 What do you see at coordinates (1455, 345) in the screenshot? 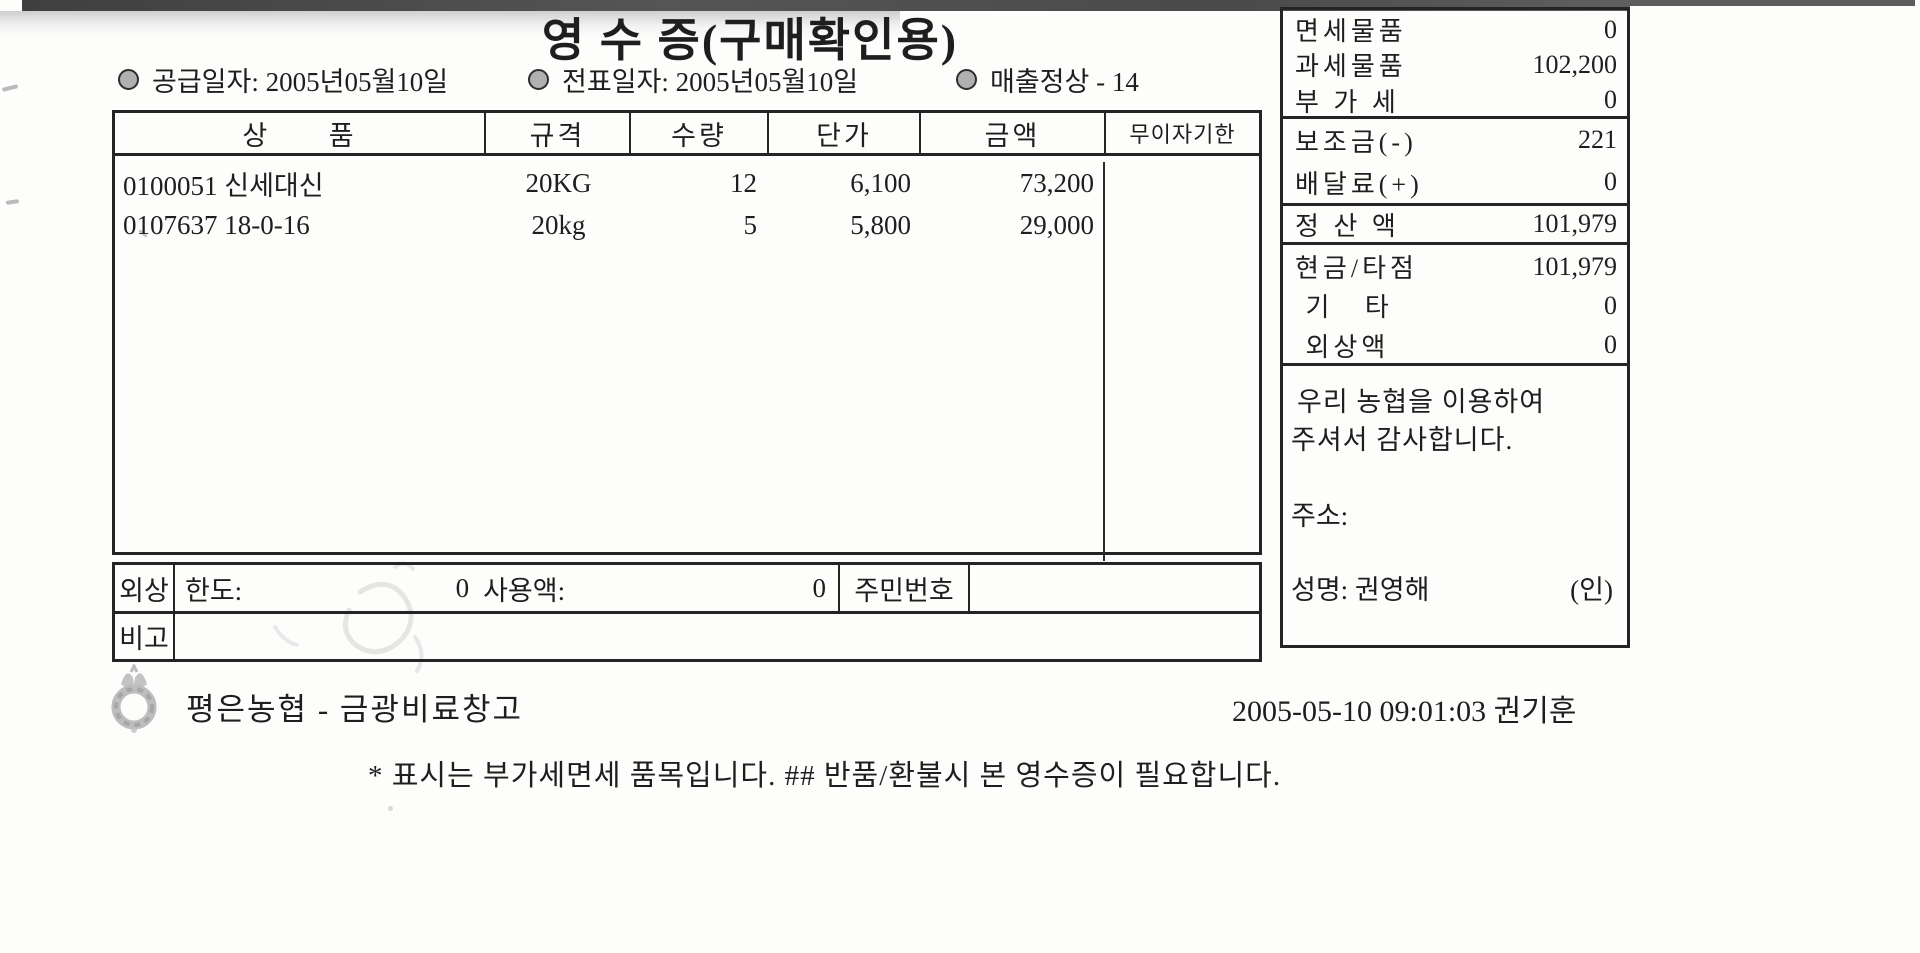
I see `summary-row-credit-amount: 외상액 0` at bounding box center [1455, 345].